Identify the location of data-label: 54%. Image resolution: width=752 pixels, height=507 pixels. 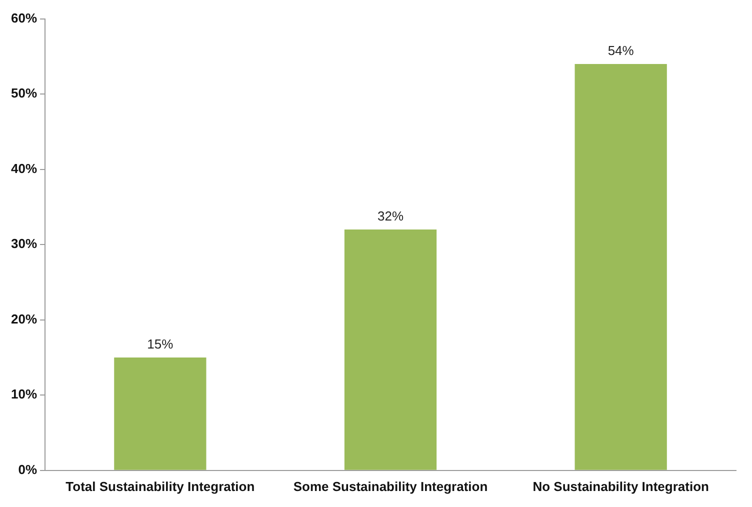
(621, 50).